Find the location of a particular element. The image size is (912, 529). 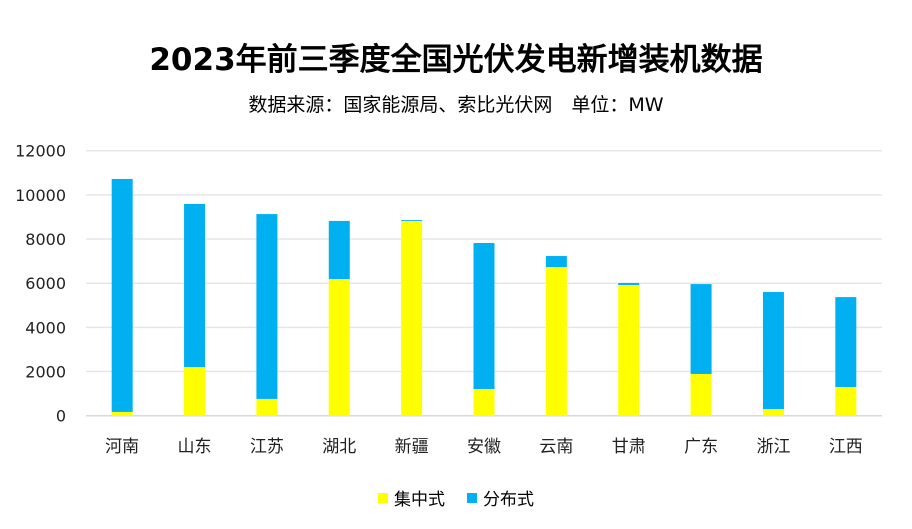

legend: 集中式 分布式 is located at coordinates (456, 497).